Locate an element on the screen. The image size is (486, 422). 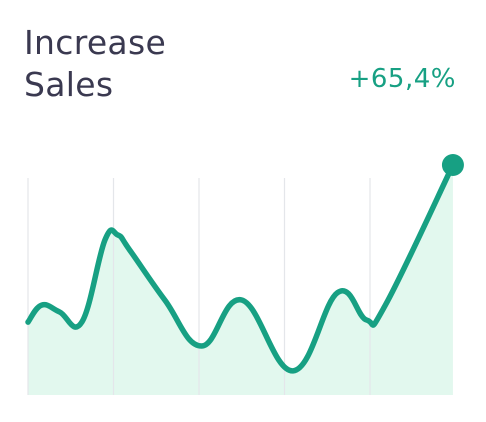
change-label: +65,4% is located at coordinates (402, 79).